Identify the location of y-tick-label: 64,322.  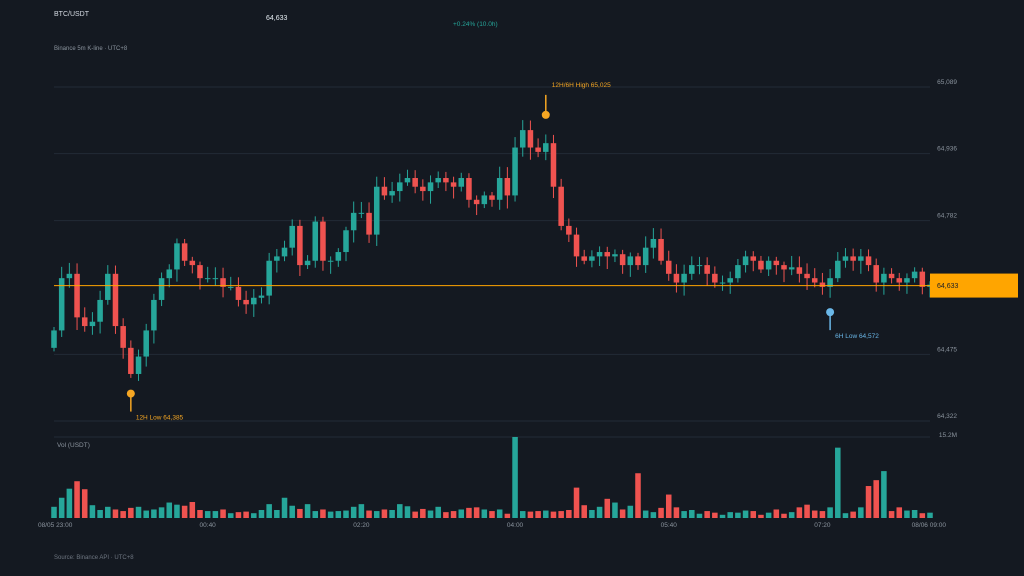
(947, 416).